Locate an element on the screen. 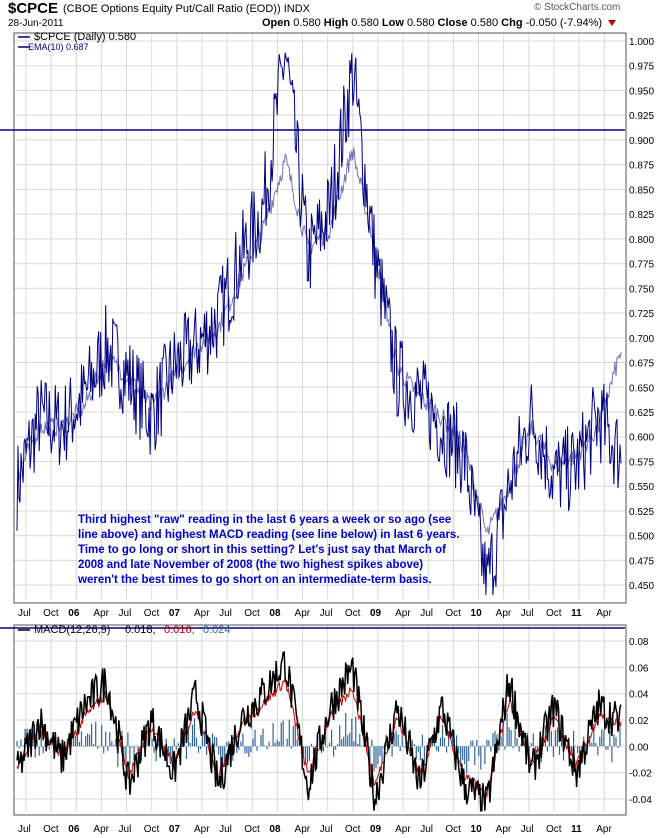 The height and width of the screenshot is (838, 670). price-y-tick-label: 0.550 is located at coordinates (641, 487).